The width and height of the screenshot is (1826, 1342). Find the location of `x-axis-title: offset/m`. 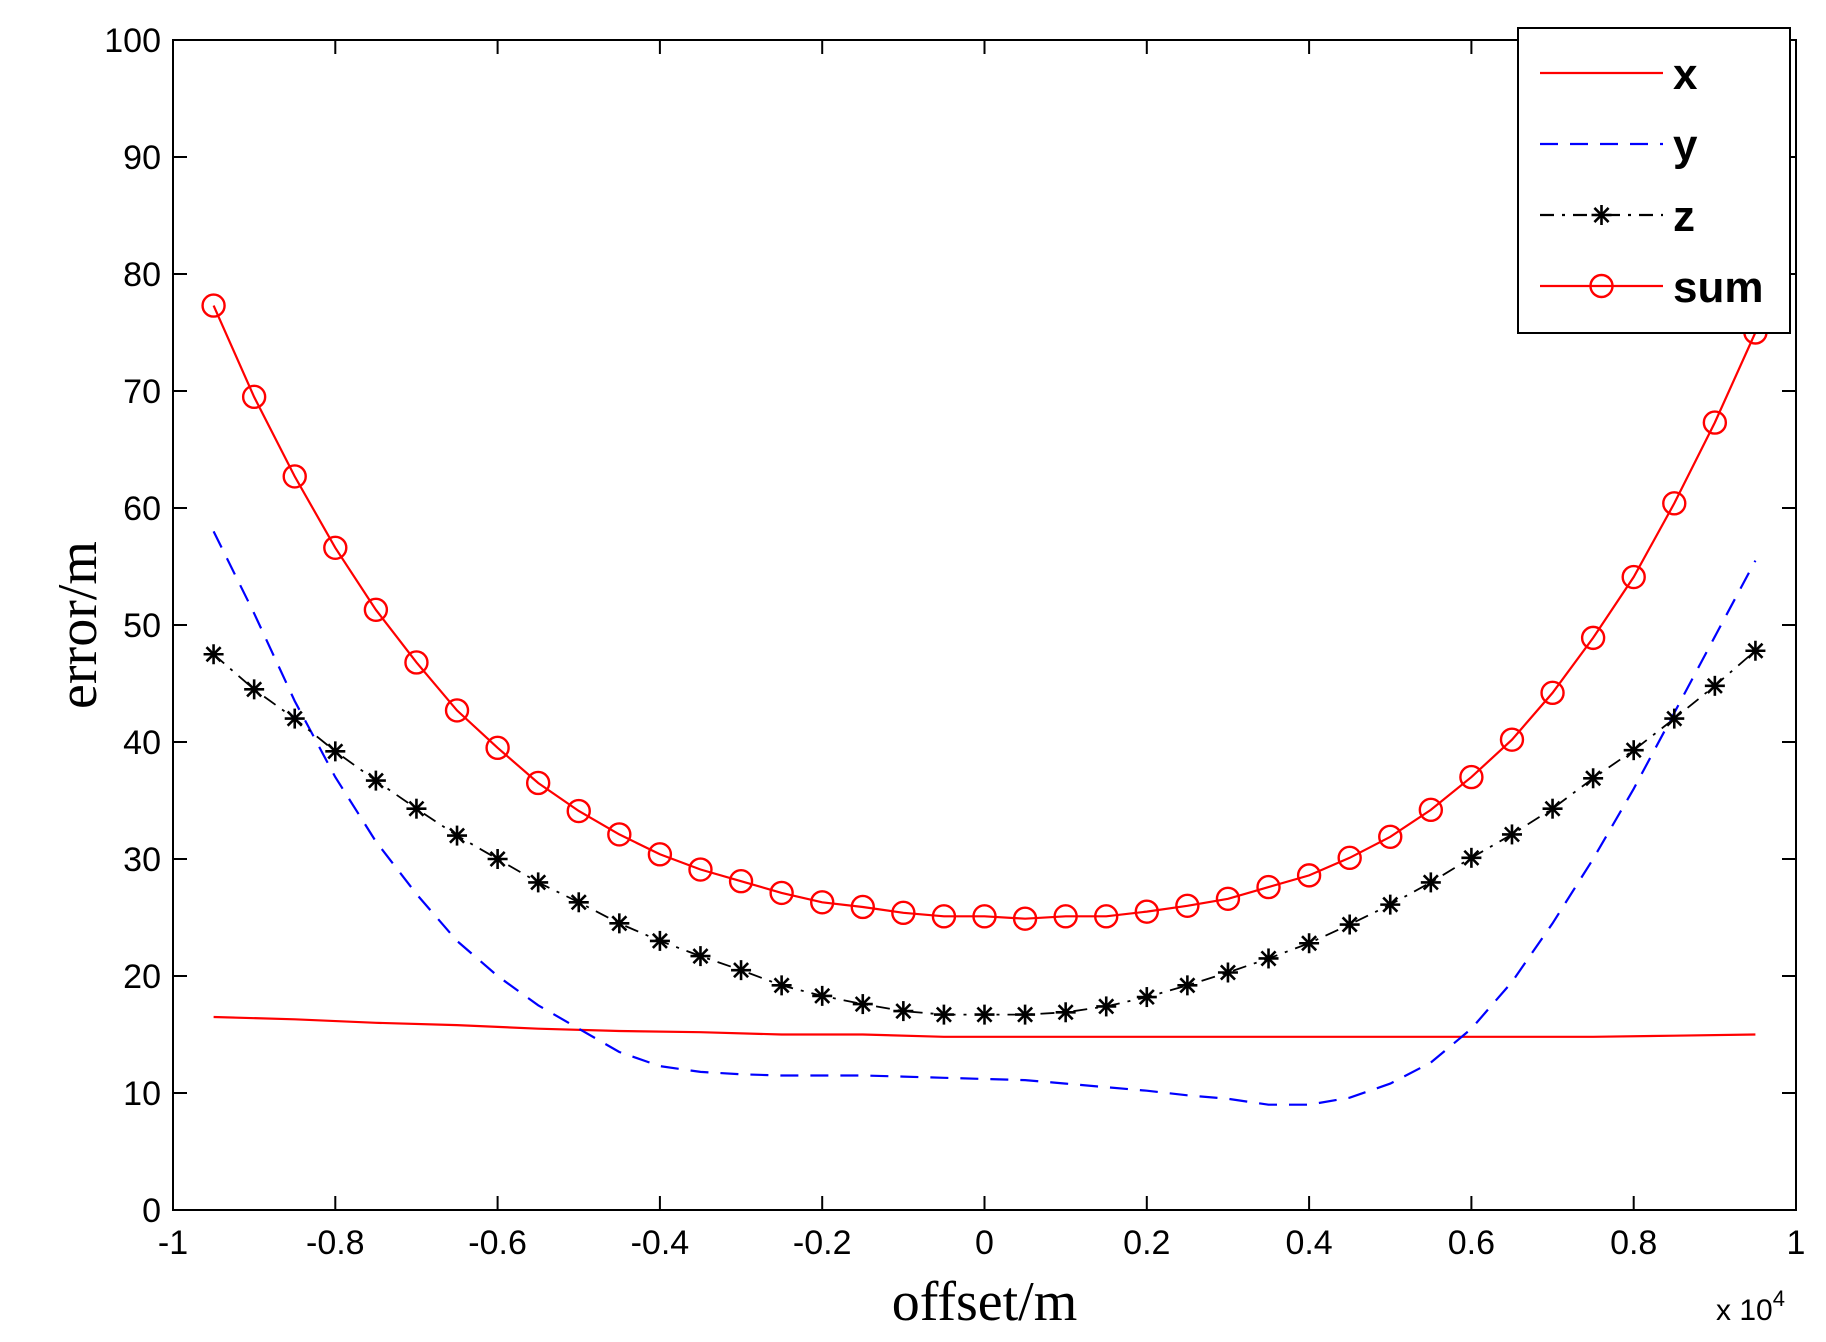

x-axis-title: offset/m is located at coordinates (985, 1302).